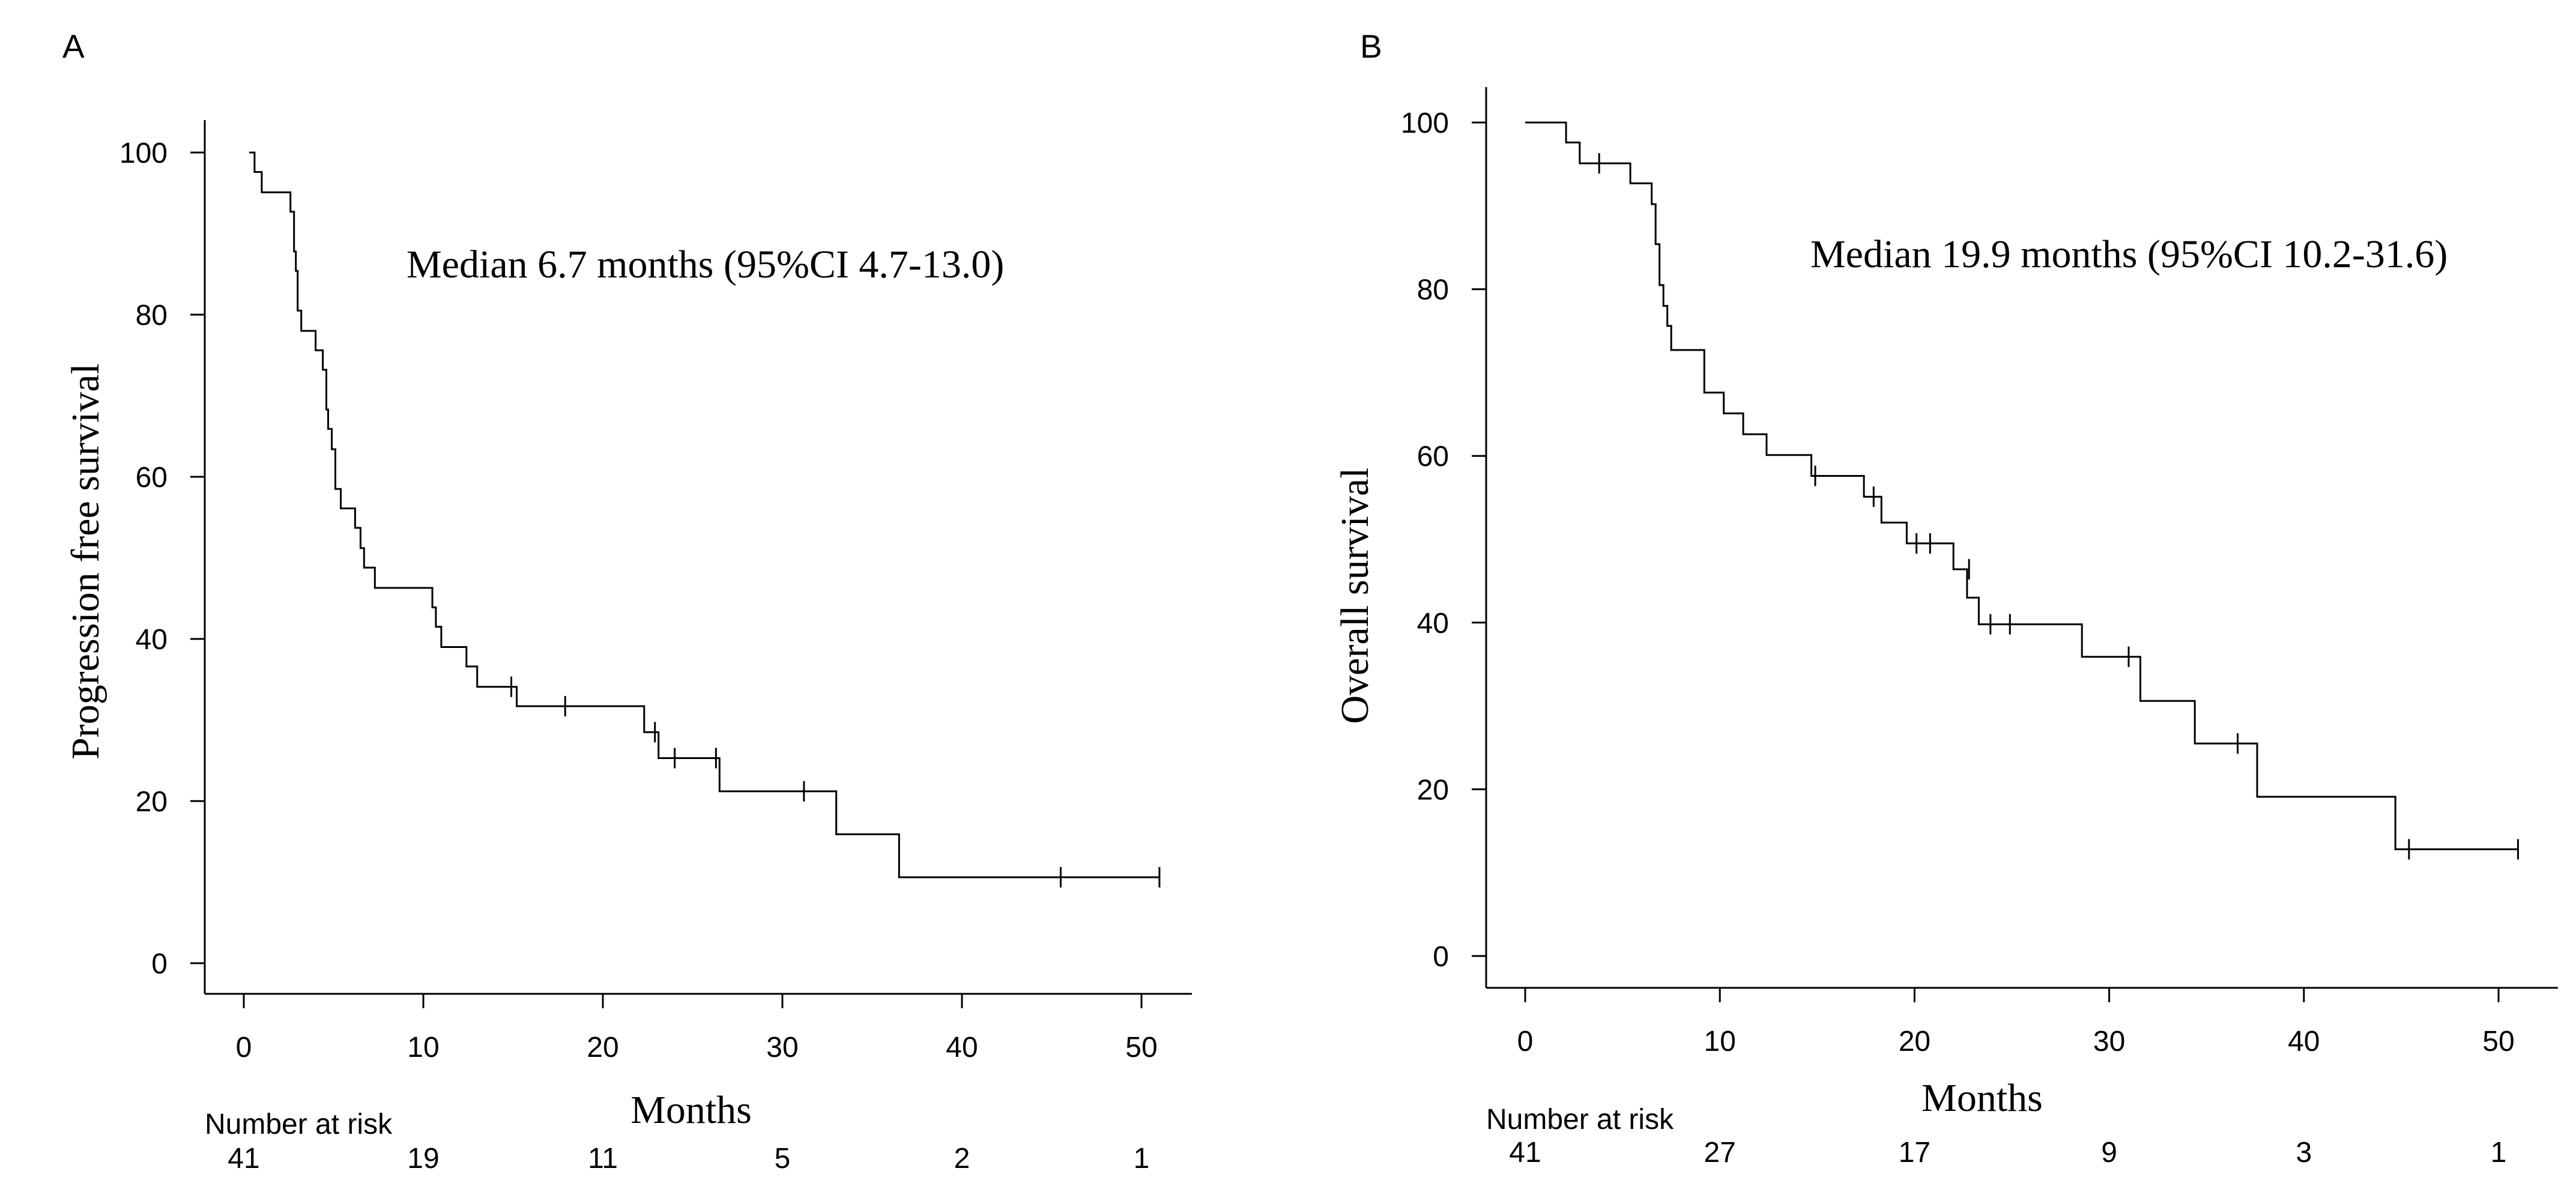 The width and height of the screenshot is (2576, 1198). What do you see at coordinates (2304, 1153) in the screenshot?
I see `risk-value-b: 3` at bounding box center [2304, 1153].